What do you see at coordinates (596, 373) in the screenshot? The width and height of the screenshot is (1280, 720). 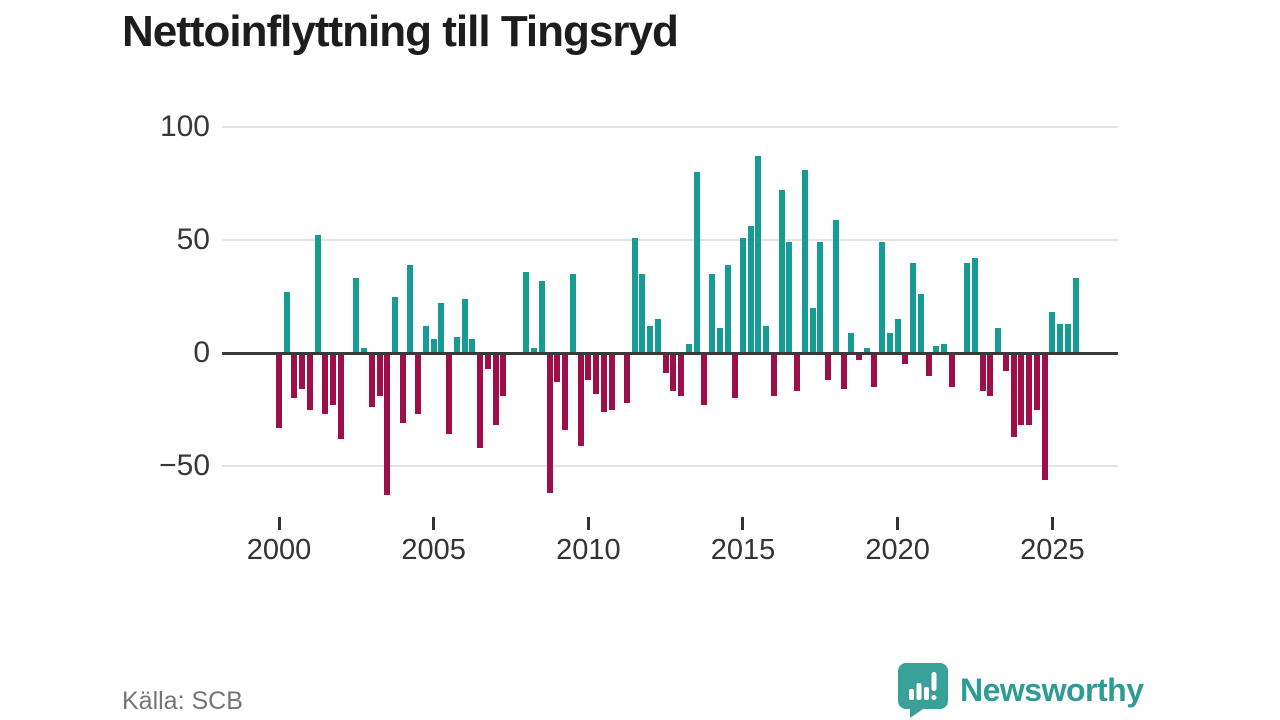 I see `bar-q41-value--18` at bounding box center [596, 373].